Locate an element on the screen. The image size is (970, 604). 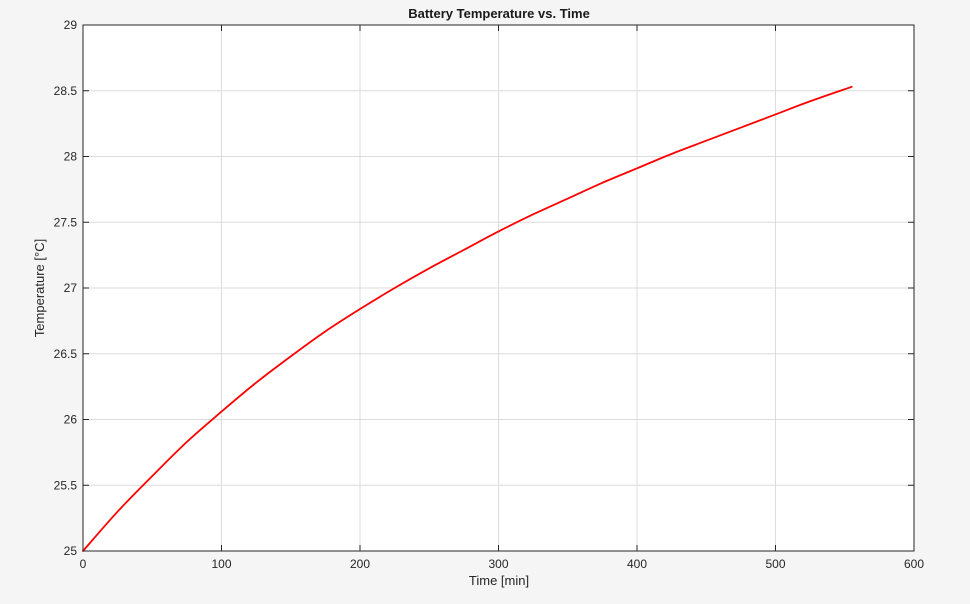
y-tick-label: 28 is located at coordinates (71, 157).